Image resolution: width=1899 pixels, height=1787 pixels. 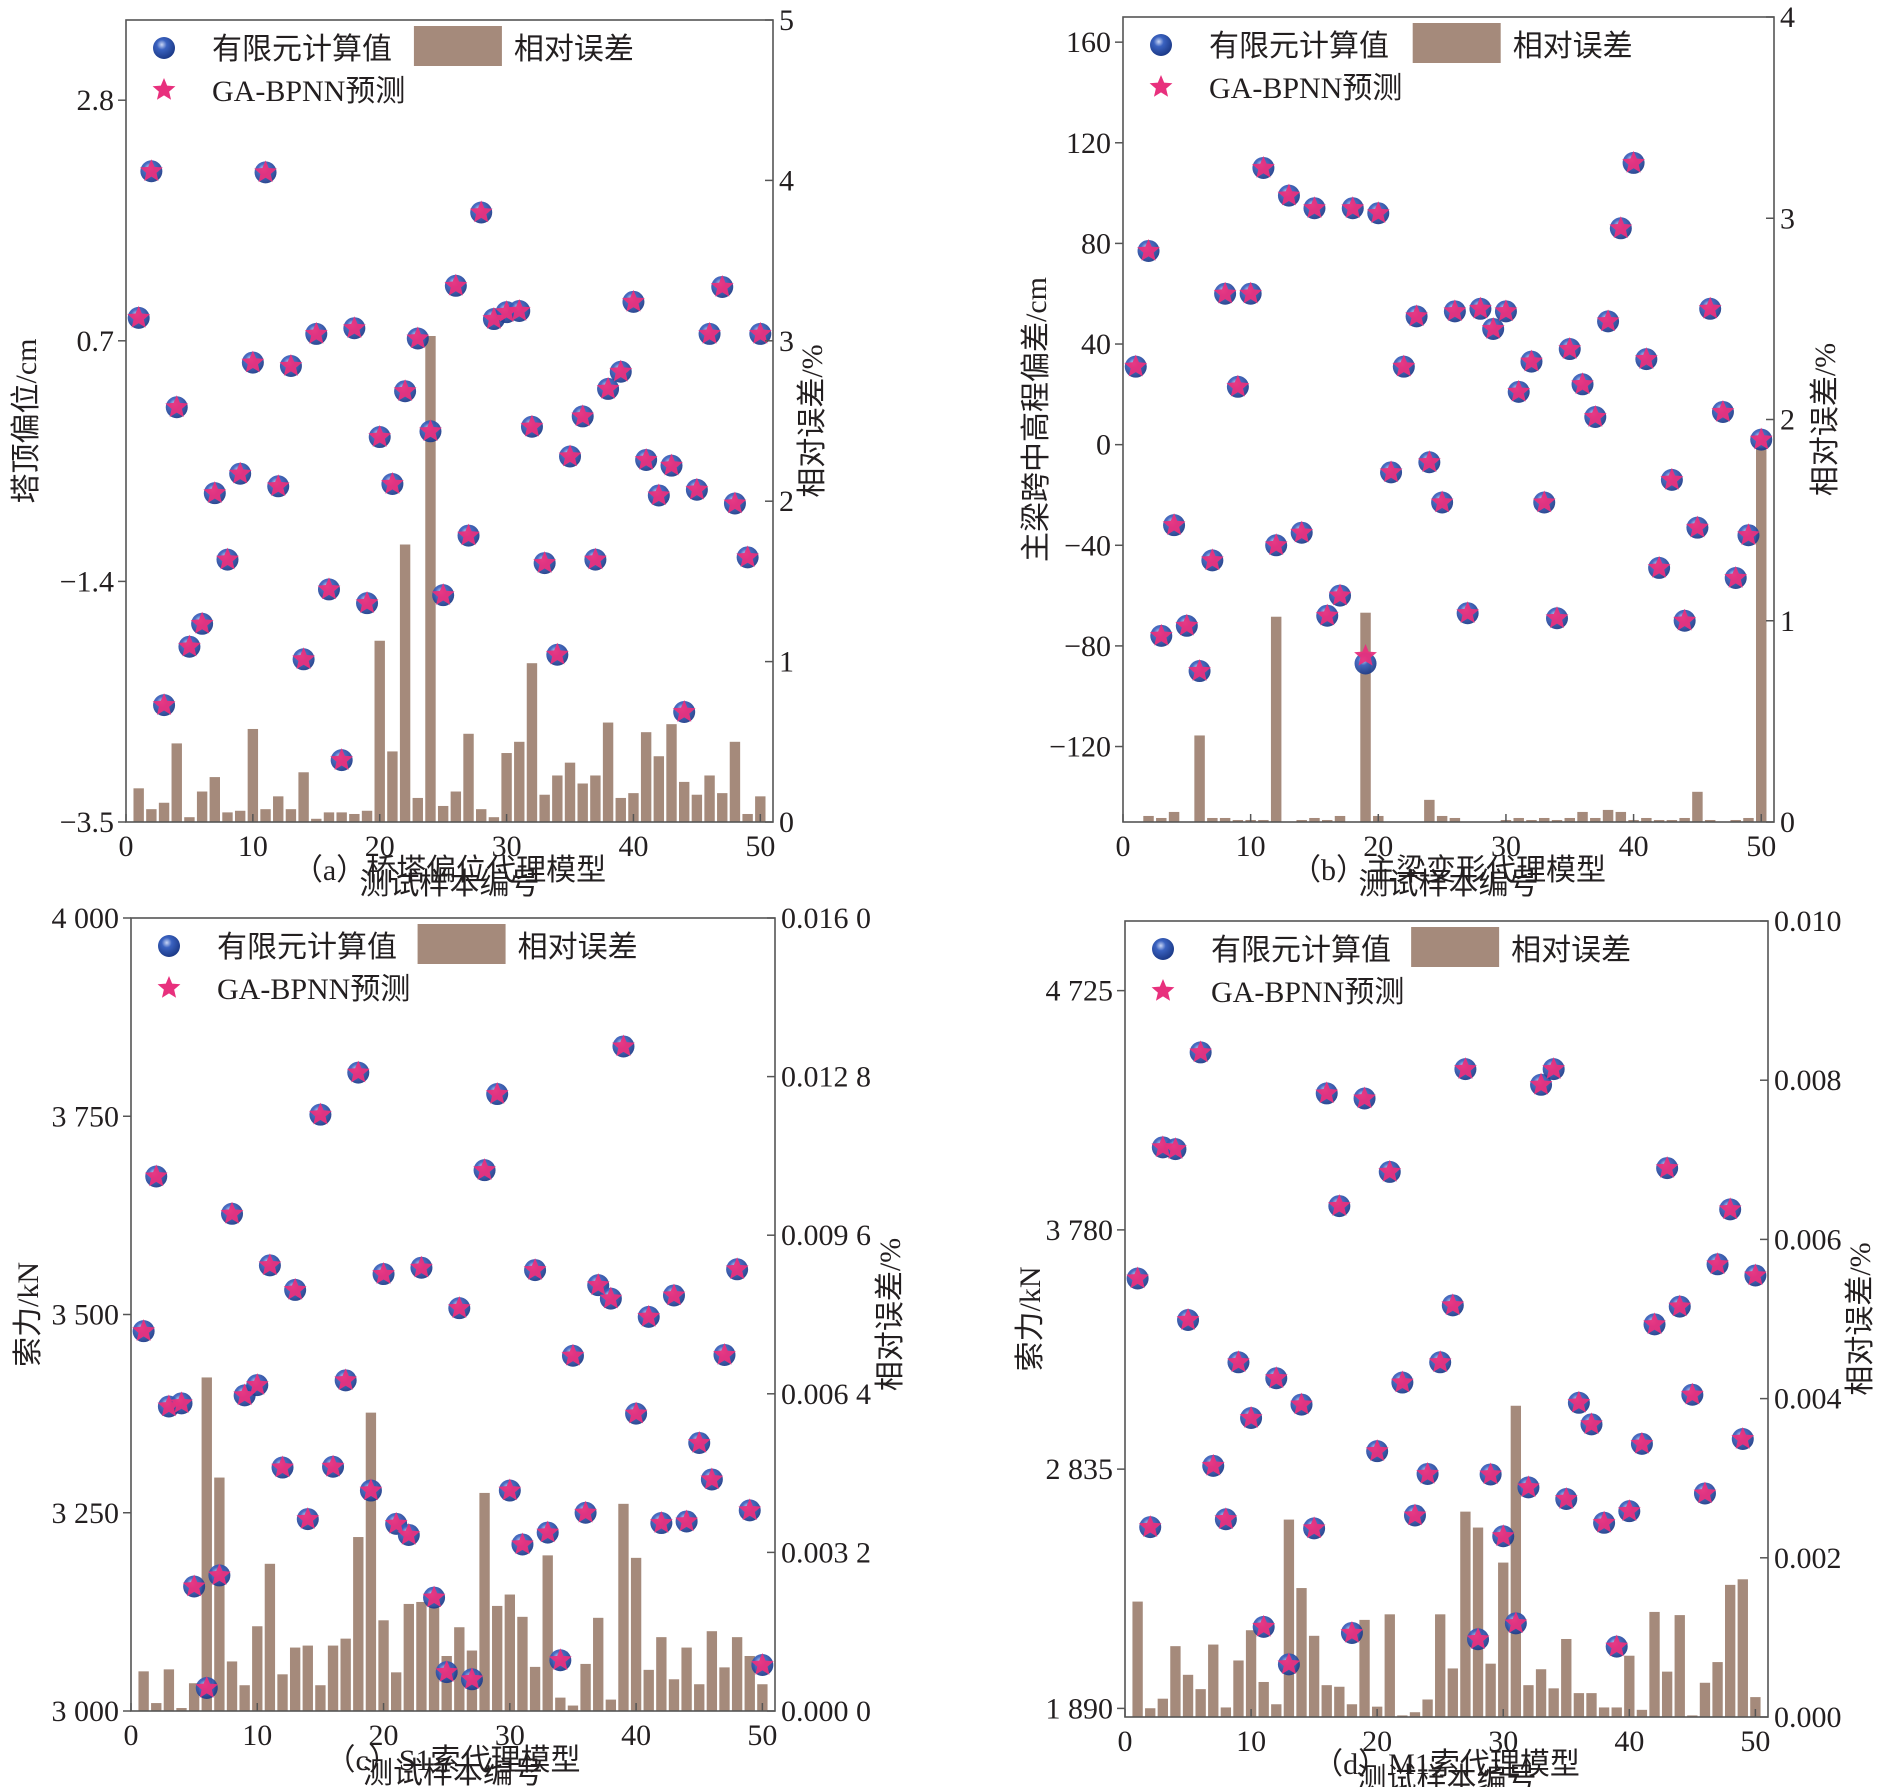 What do you see at coordinates (96, 100) in the screenshot?
I see `y-tick-label: 2.8` at bounding box center [96, 100].